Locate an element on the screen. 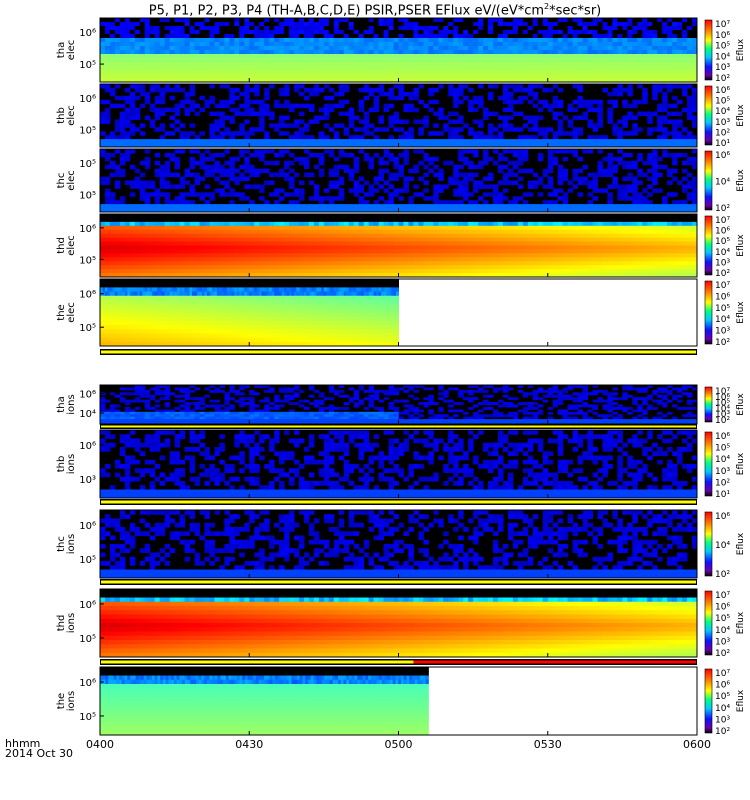 The image size is (750, 800). colorbar-tick-label: 10³ is located at coordinates (722, 68).